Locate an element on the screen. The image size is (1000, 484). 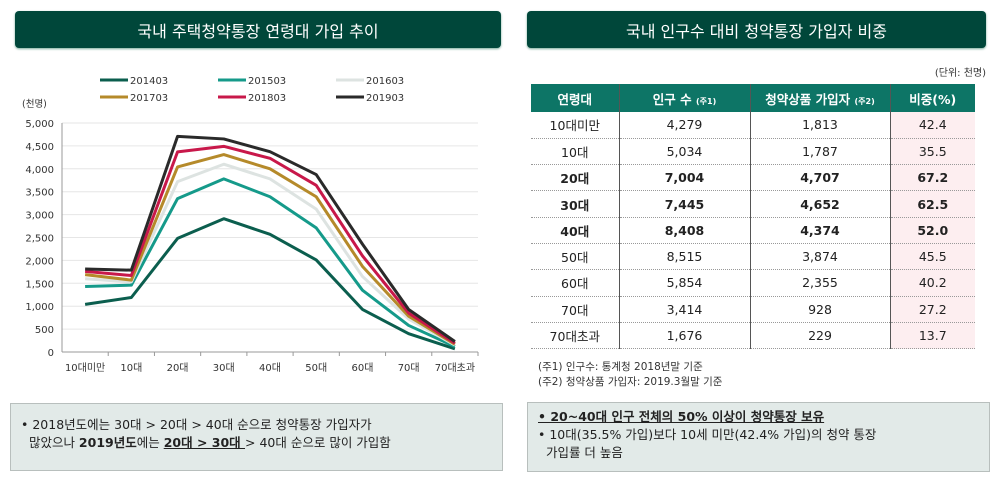
left-panel-title: 국내 주택청약통장 연령대 가입 추이 is located at coordinates (258, 29).